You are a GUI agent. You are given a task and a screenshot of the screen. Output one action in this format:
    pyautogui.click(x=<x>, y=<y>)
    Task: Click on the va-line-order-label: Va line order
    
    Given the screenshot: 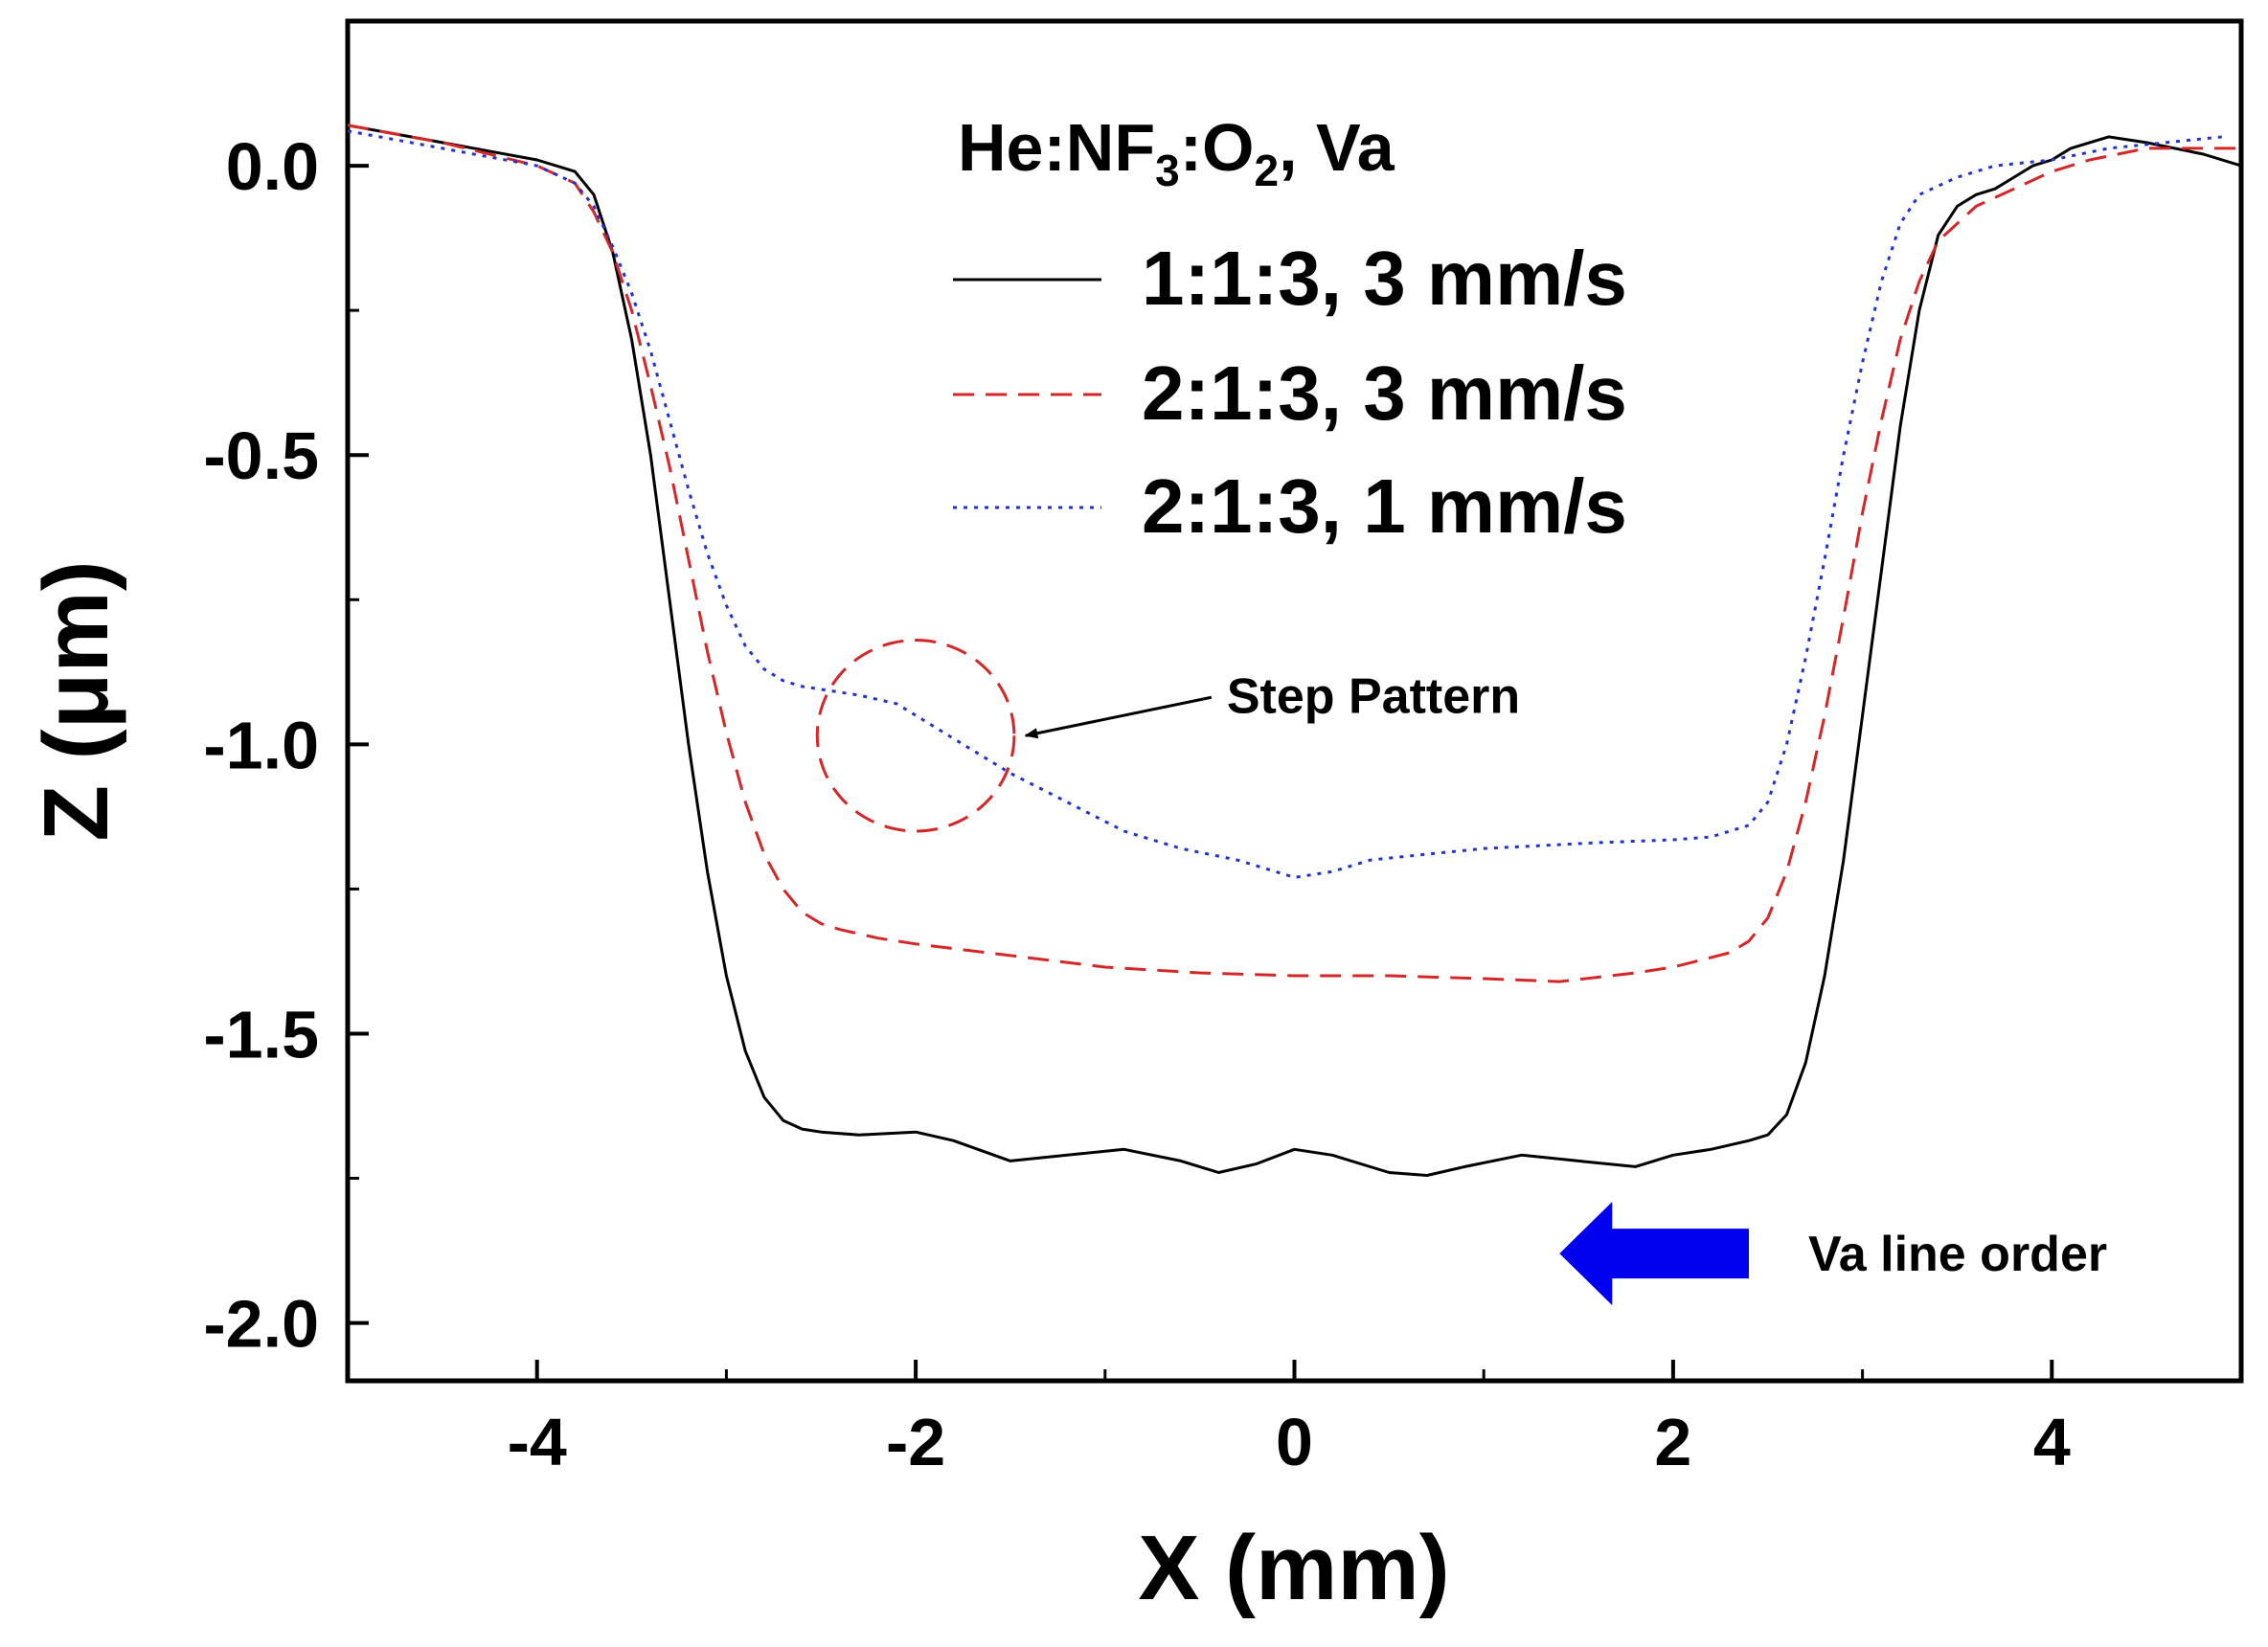 What is the action you would take?
    pyautogui.click(x=1957, y=1254)
    